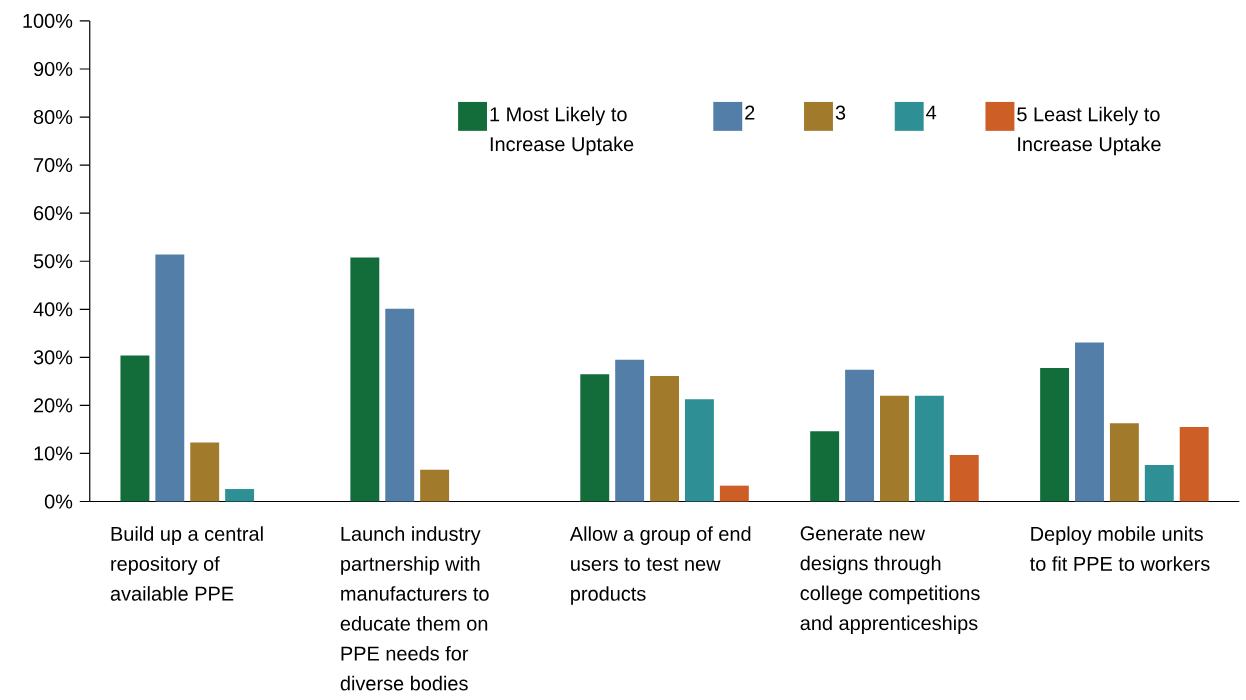  I want to click on y-tick-label: 30%, so click(53, 357).